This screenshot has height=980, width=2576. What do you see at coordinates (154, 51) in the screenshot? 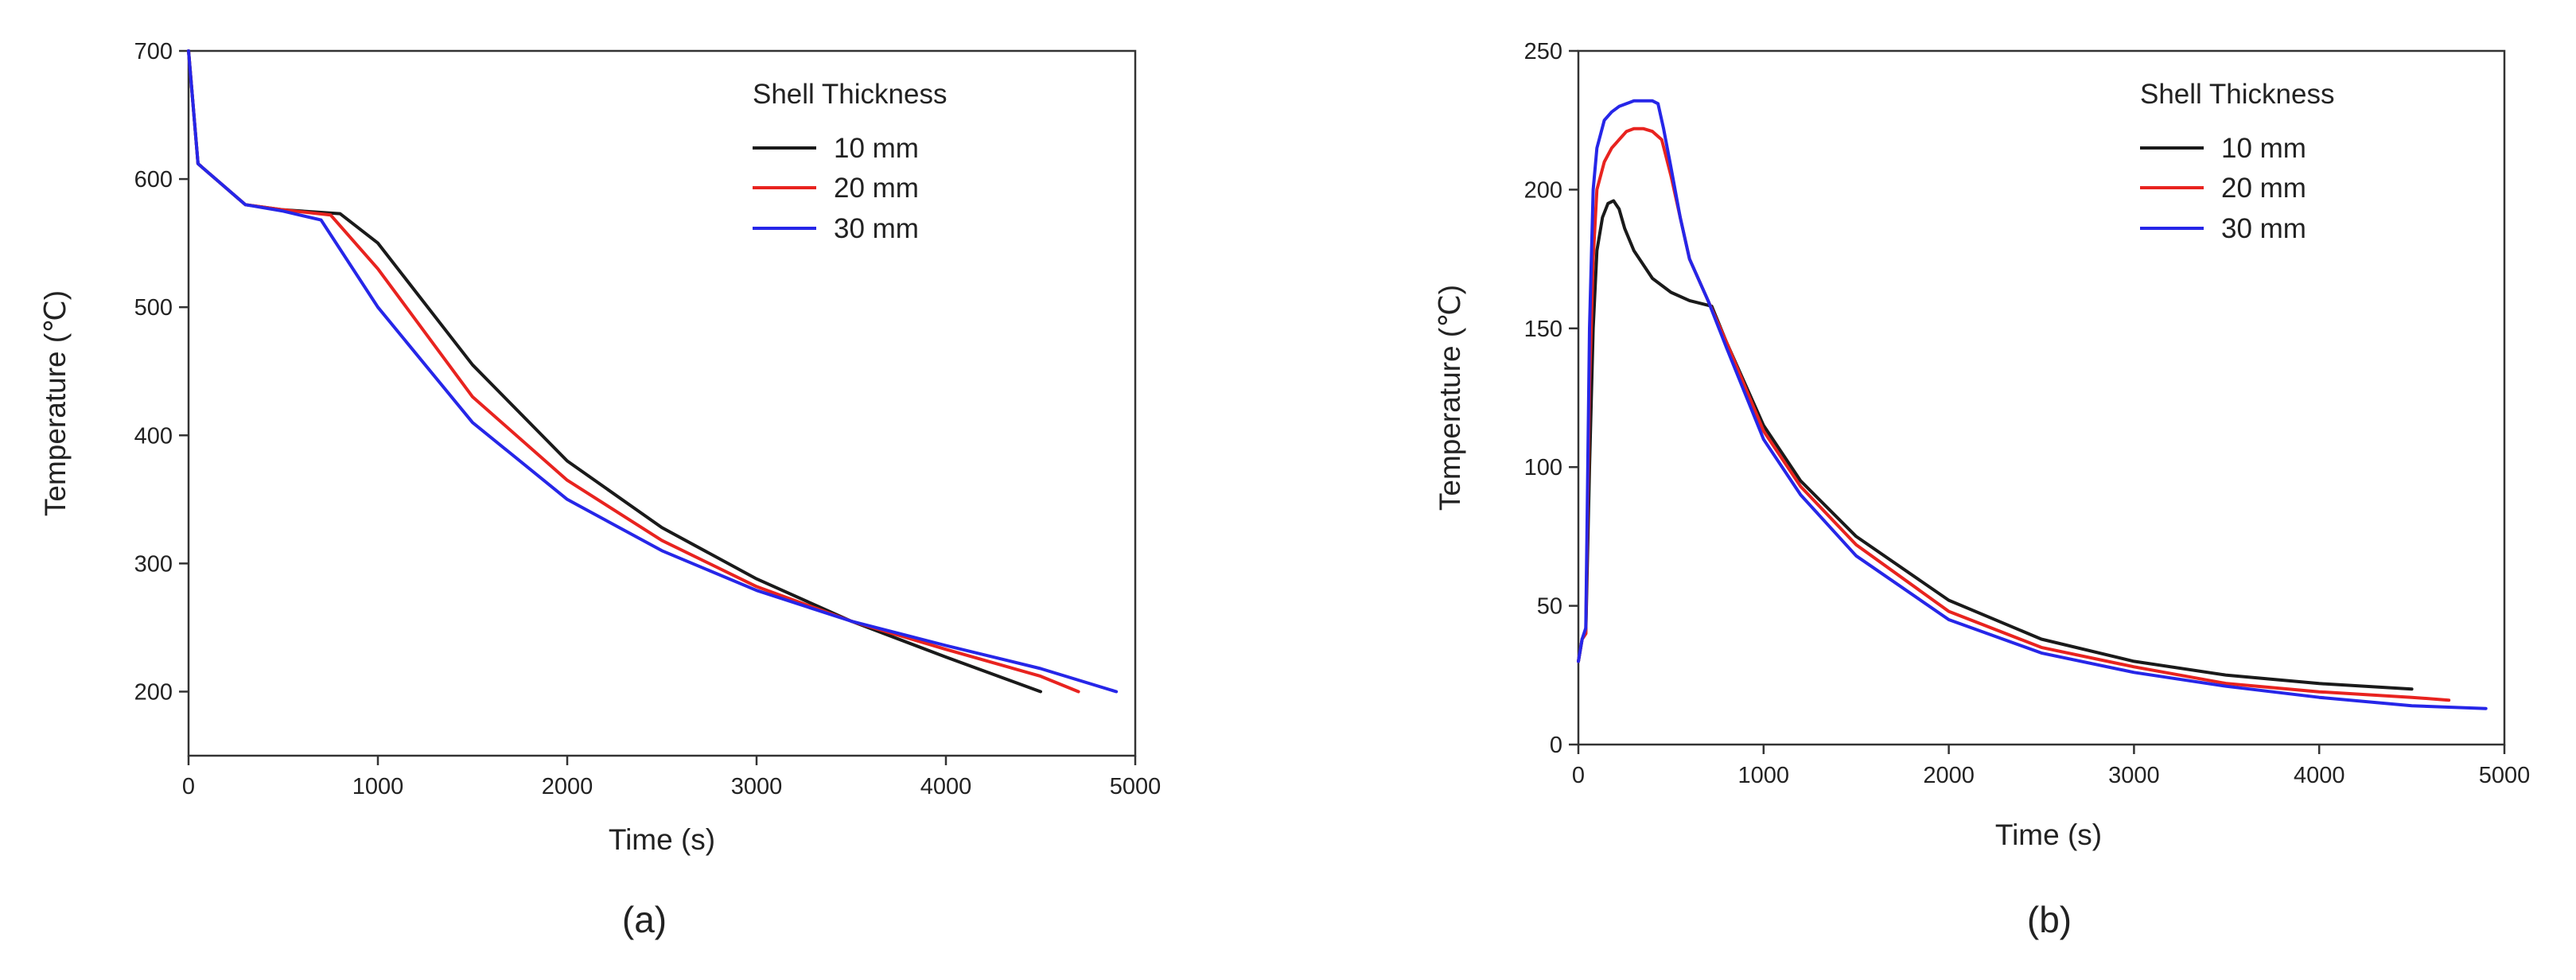
I see `y-tick-label: 700` at bounding box center [154, 51].